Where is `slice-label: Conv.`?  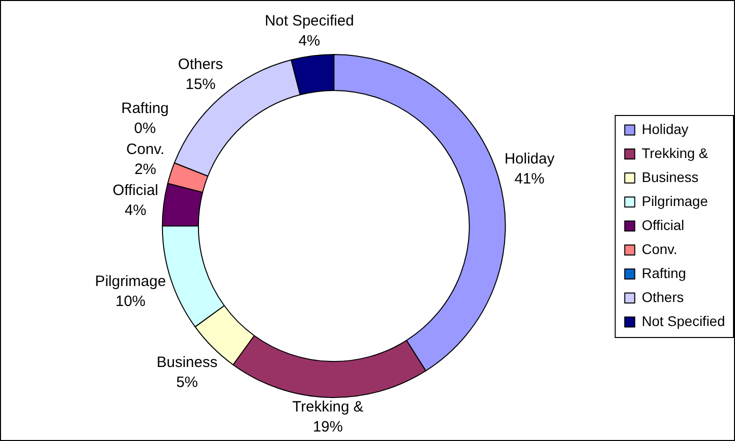 slice-label: Conv. is located at coordinates (145, 149).